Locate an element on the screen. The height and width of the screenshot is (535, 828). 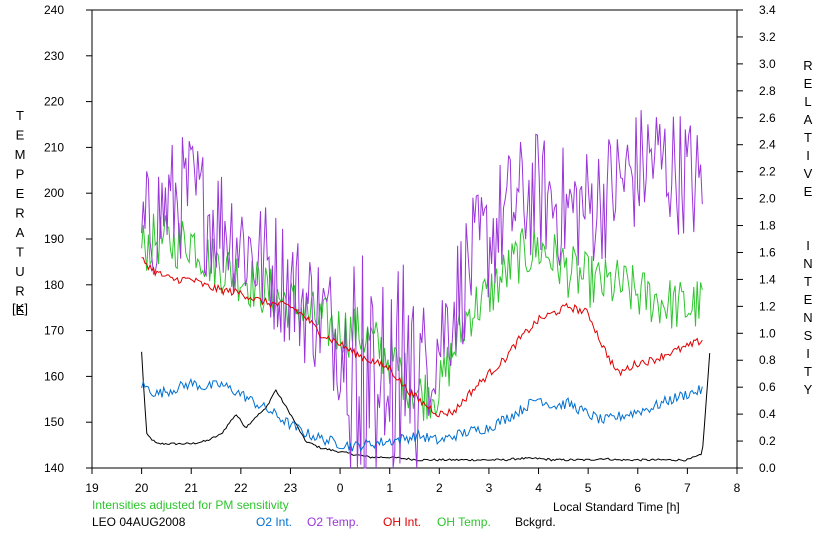
y-left-tick-label: 160 is located at coordinates (54, 376).